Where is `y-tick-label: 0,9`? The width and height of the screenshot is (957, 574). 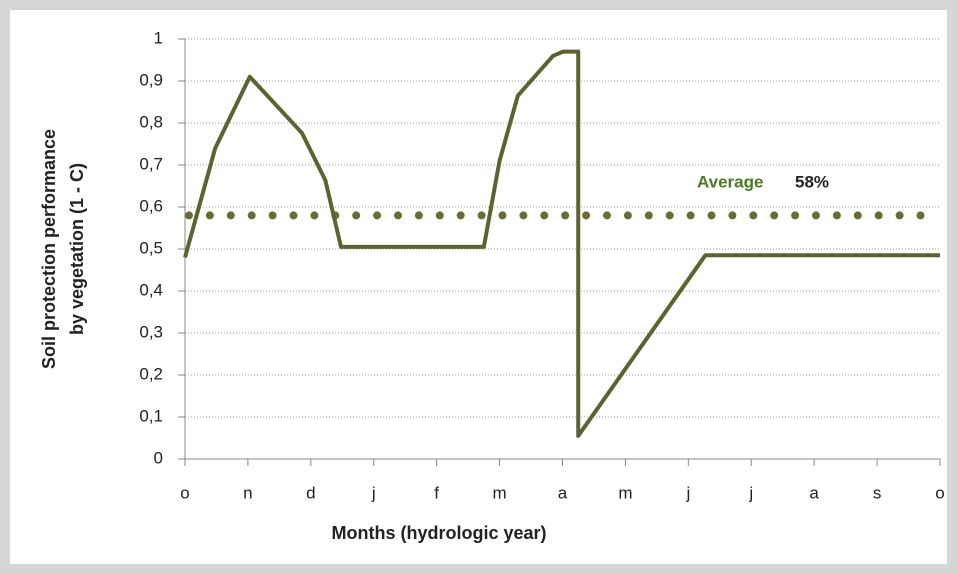 y-tick-label: 0,9 is located at coordinates (151, 79).